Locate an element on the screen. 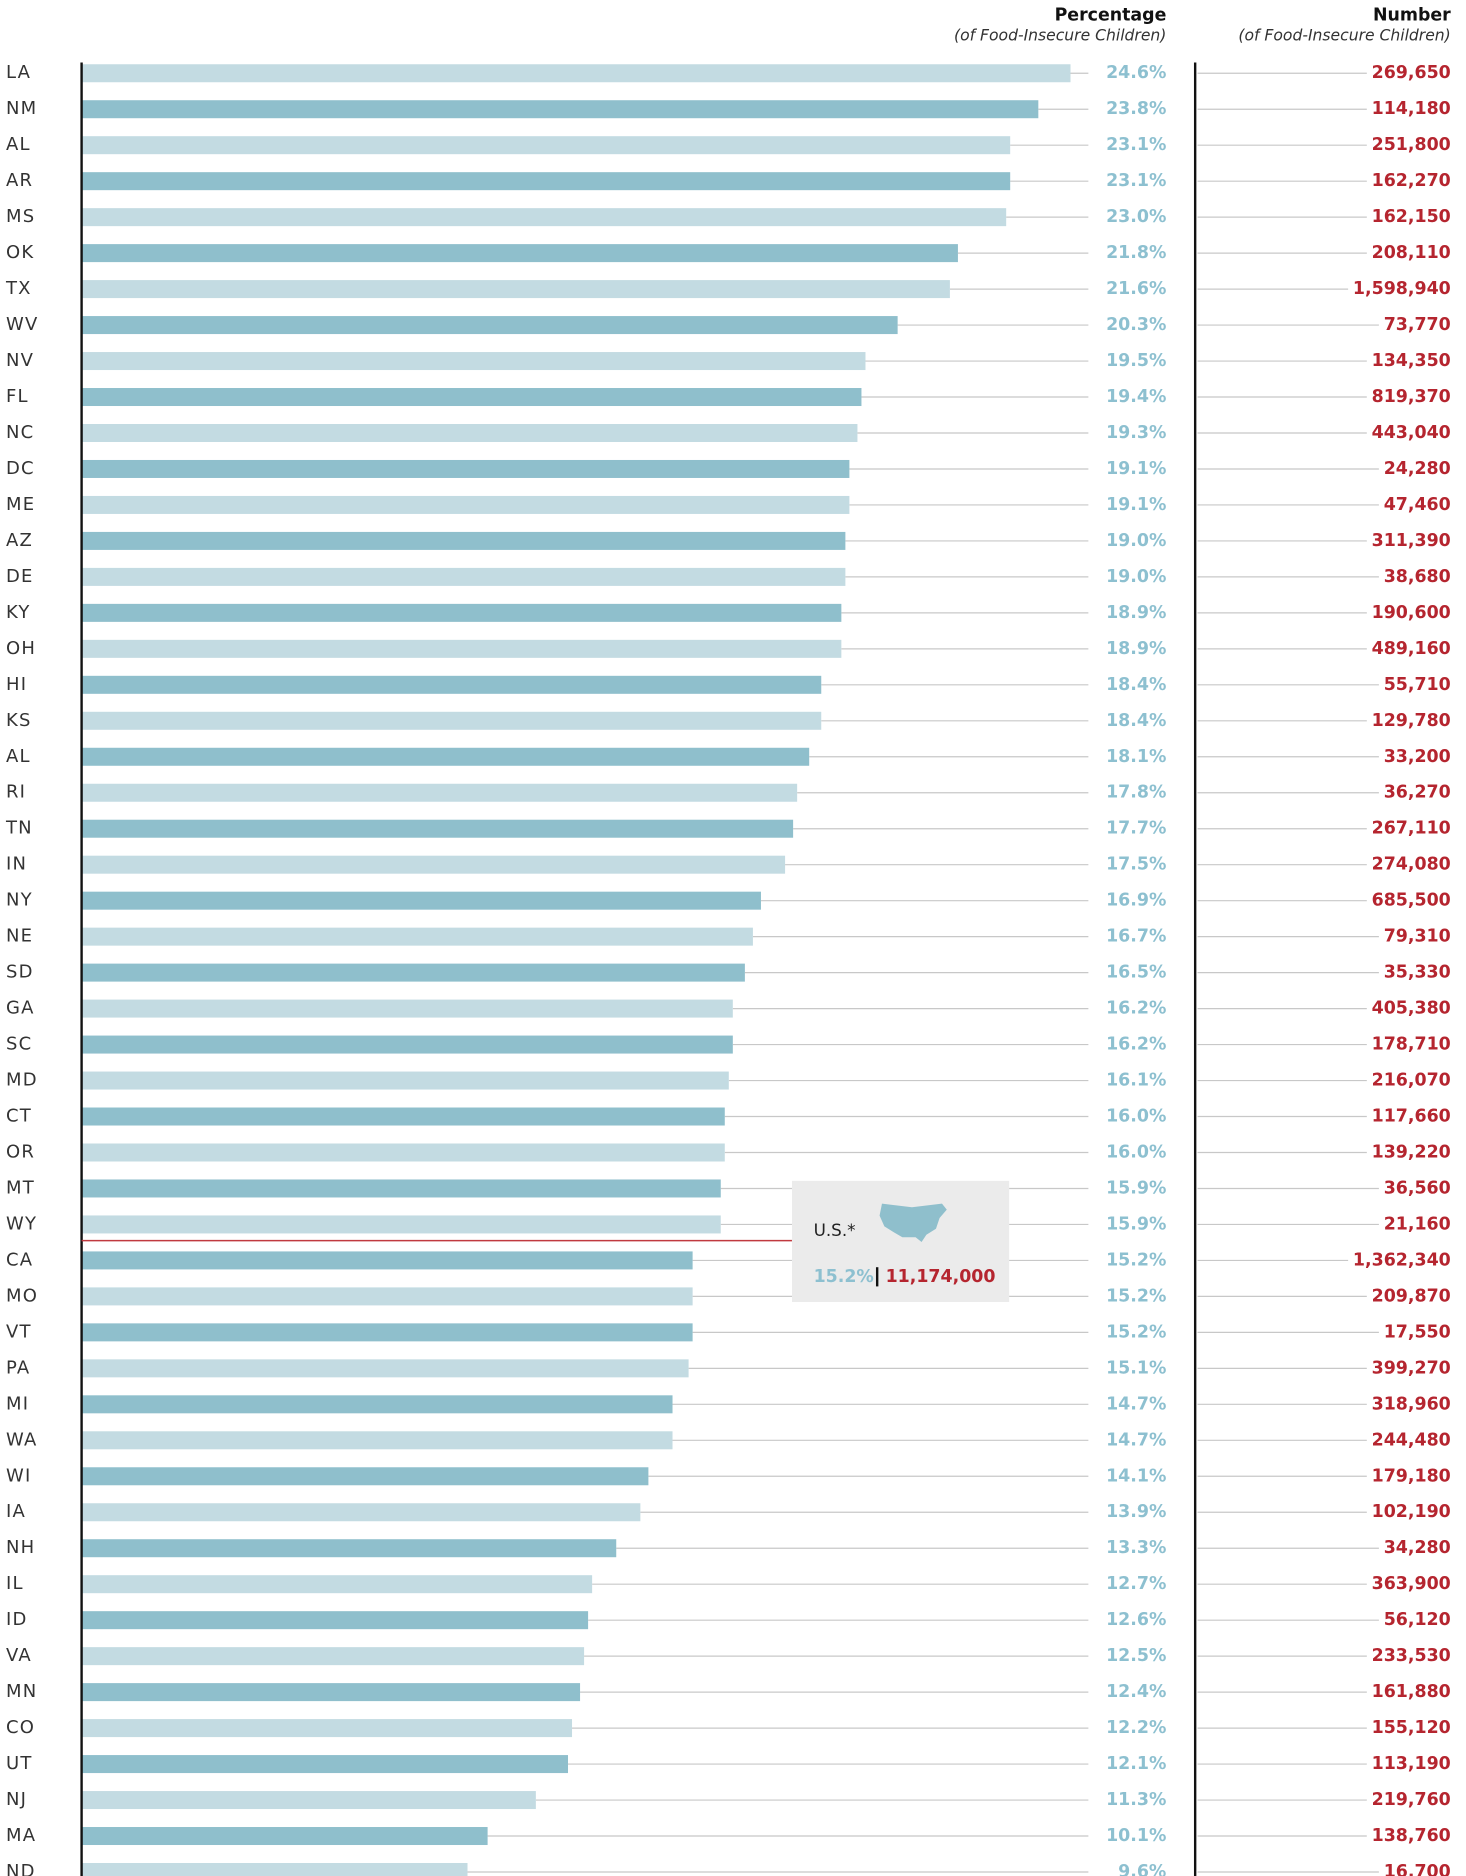 This screenshot has height=1876, width=1466. state-label: NV is located at coordinates (20, 360).